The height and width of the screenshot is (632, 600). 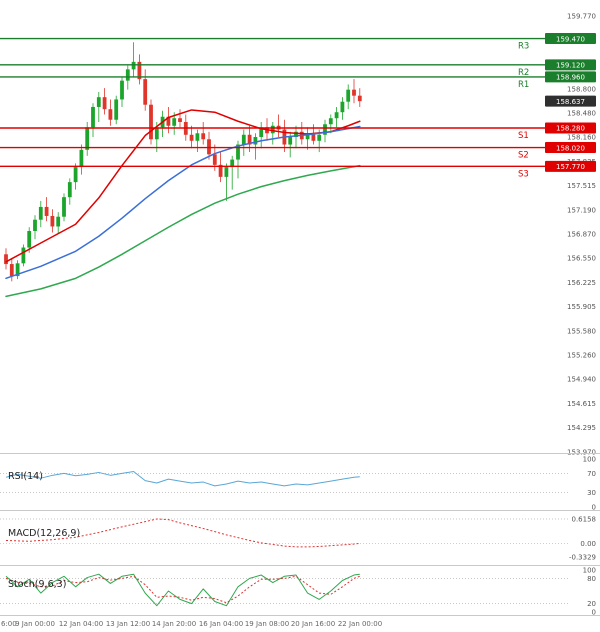 I want to click on svg-text: 158.960, so click(x=570, y=78).